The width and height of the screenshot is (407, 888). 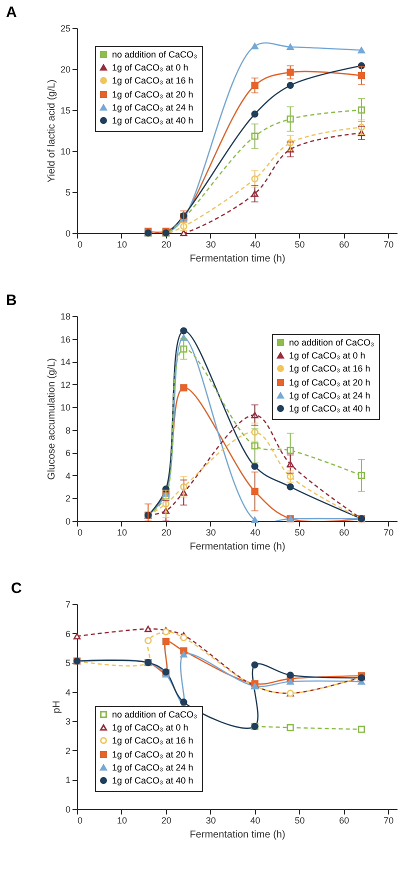 I want to click on y-axis-title: pH, so click(x=56, y=707).